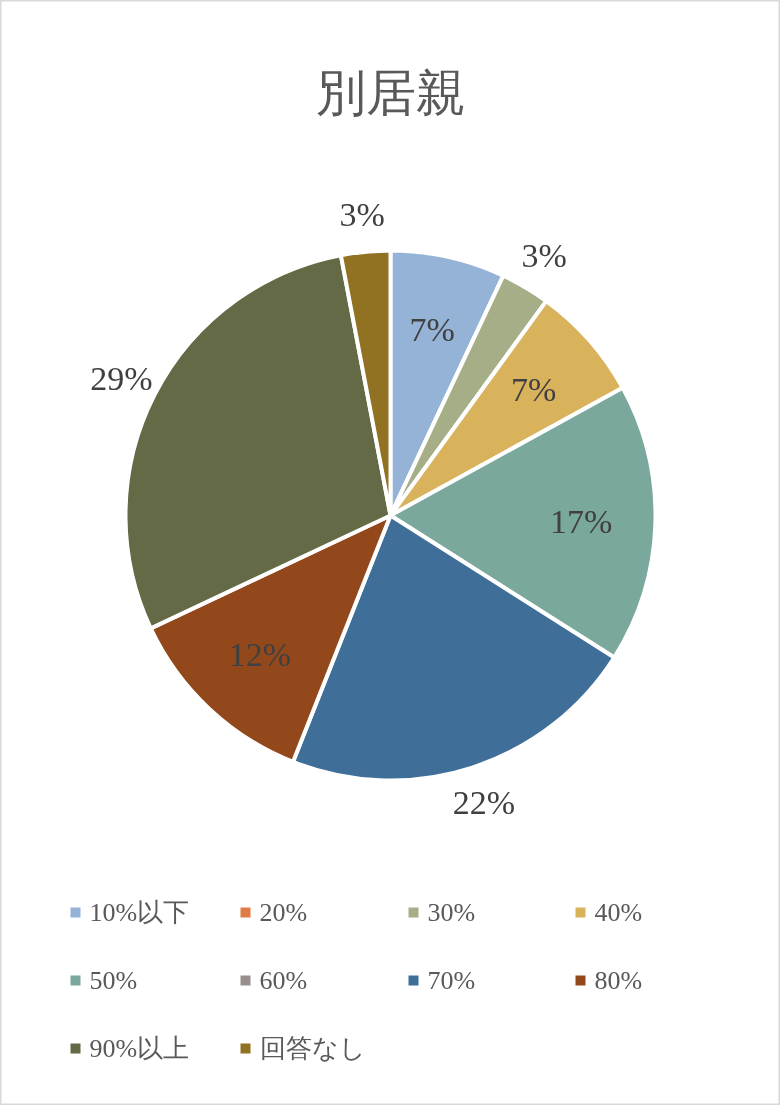  Describe the element at coordinates (139, 1048) in the screenshot. I see `legend-label: 90%以上` at that location.